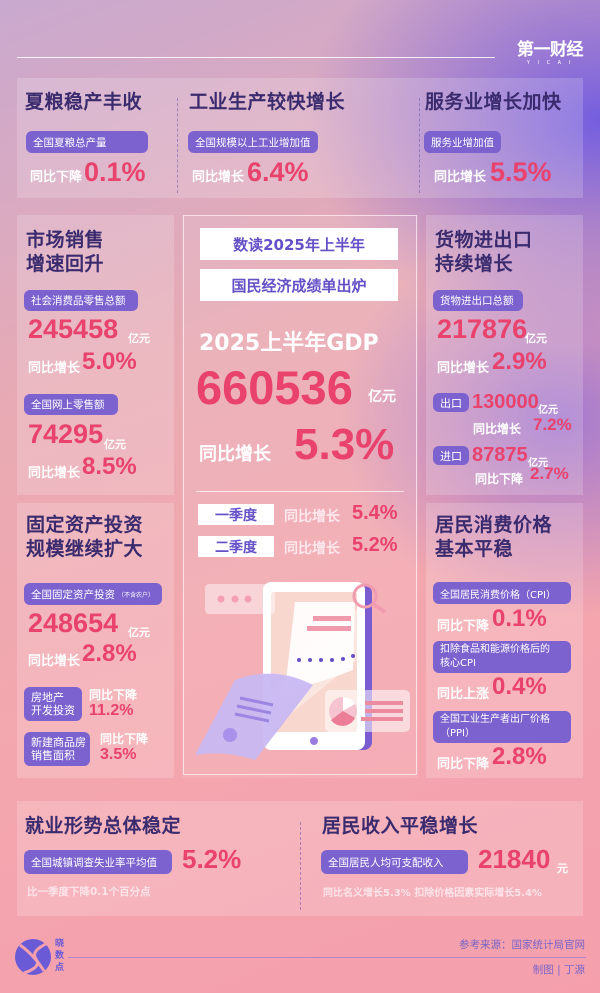  Describe the element at coordinates (499, 479) in the screenshot. I see `import-label: 同比下降` at that location.